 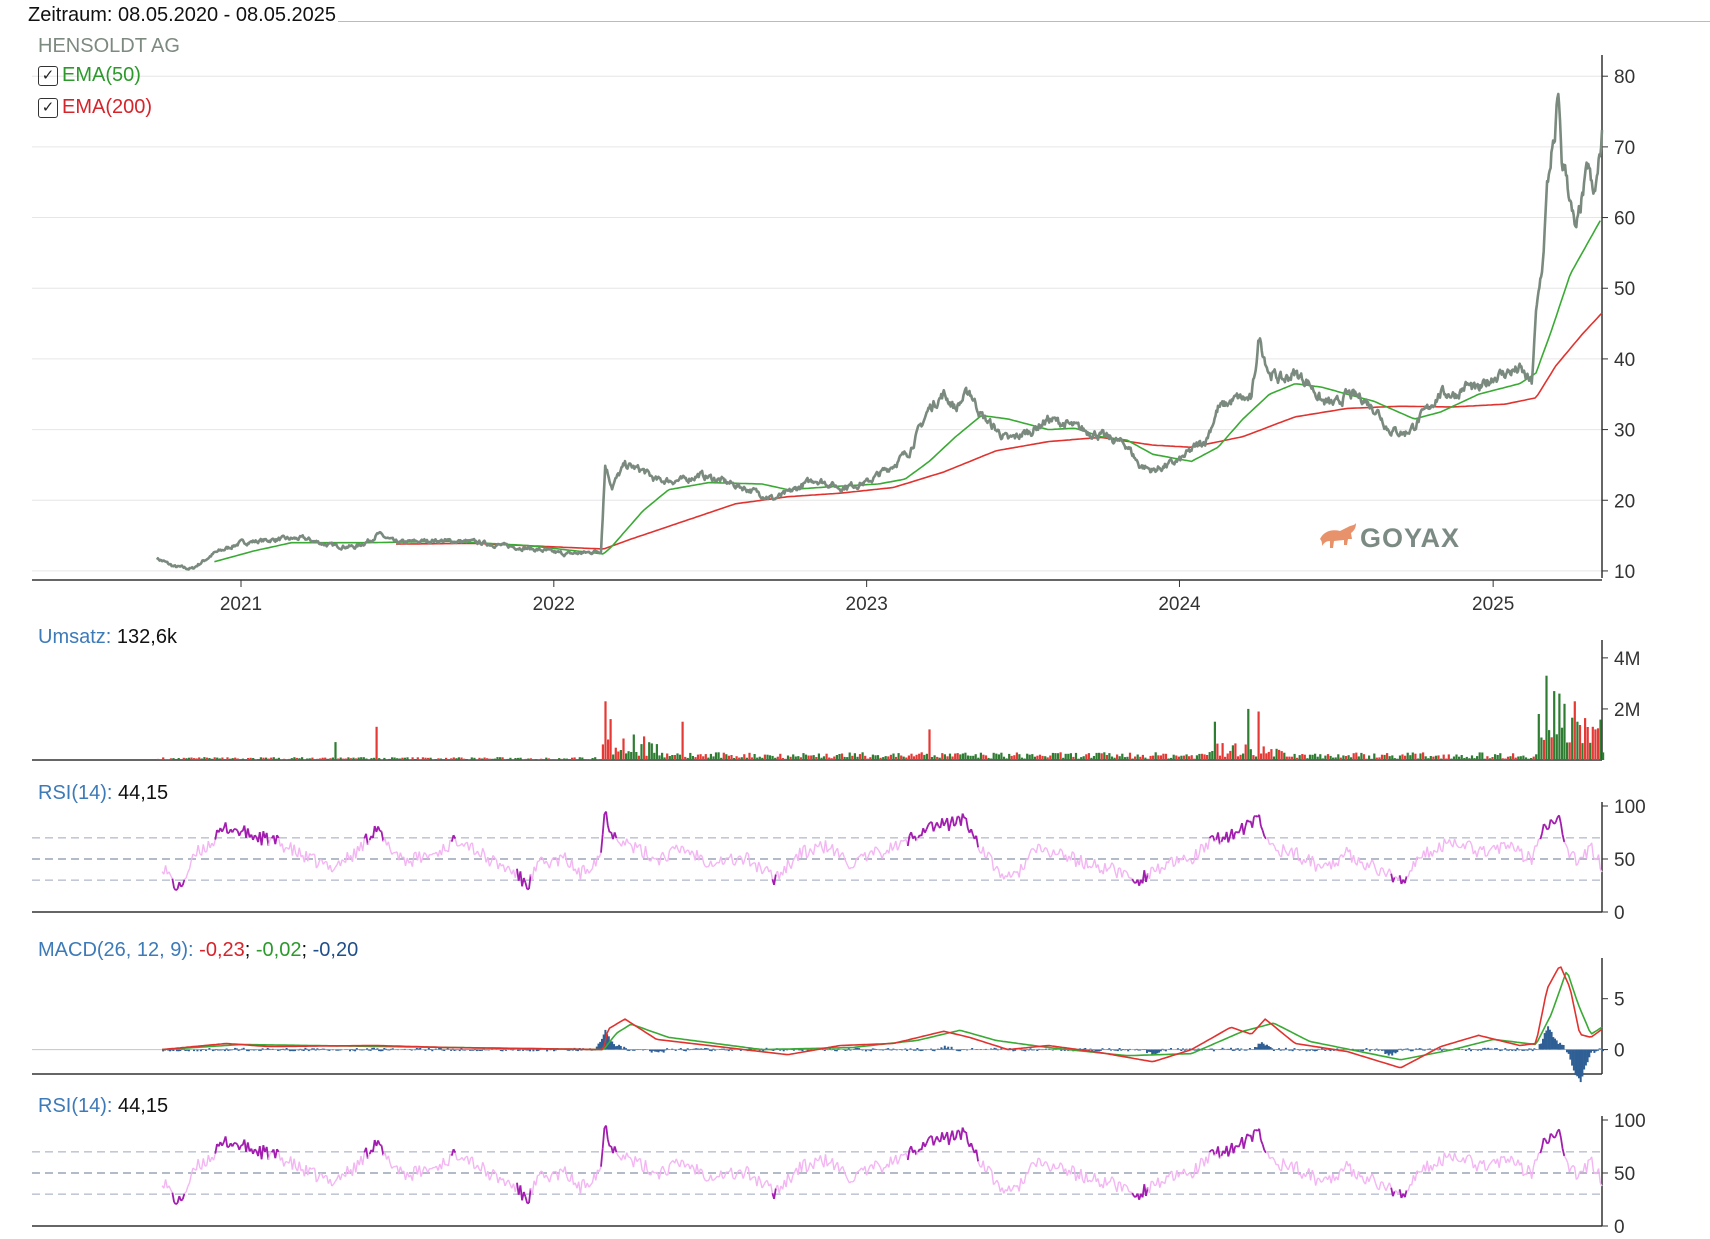 I want to click on legend-ema50: ✓ EMA(50), so click(x=89, y=75).